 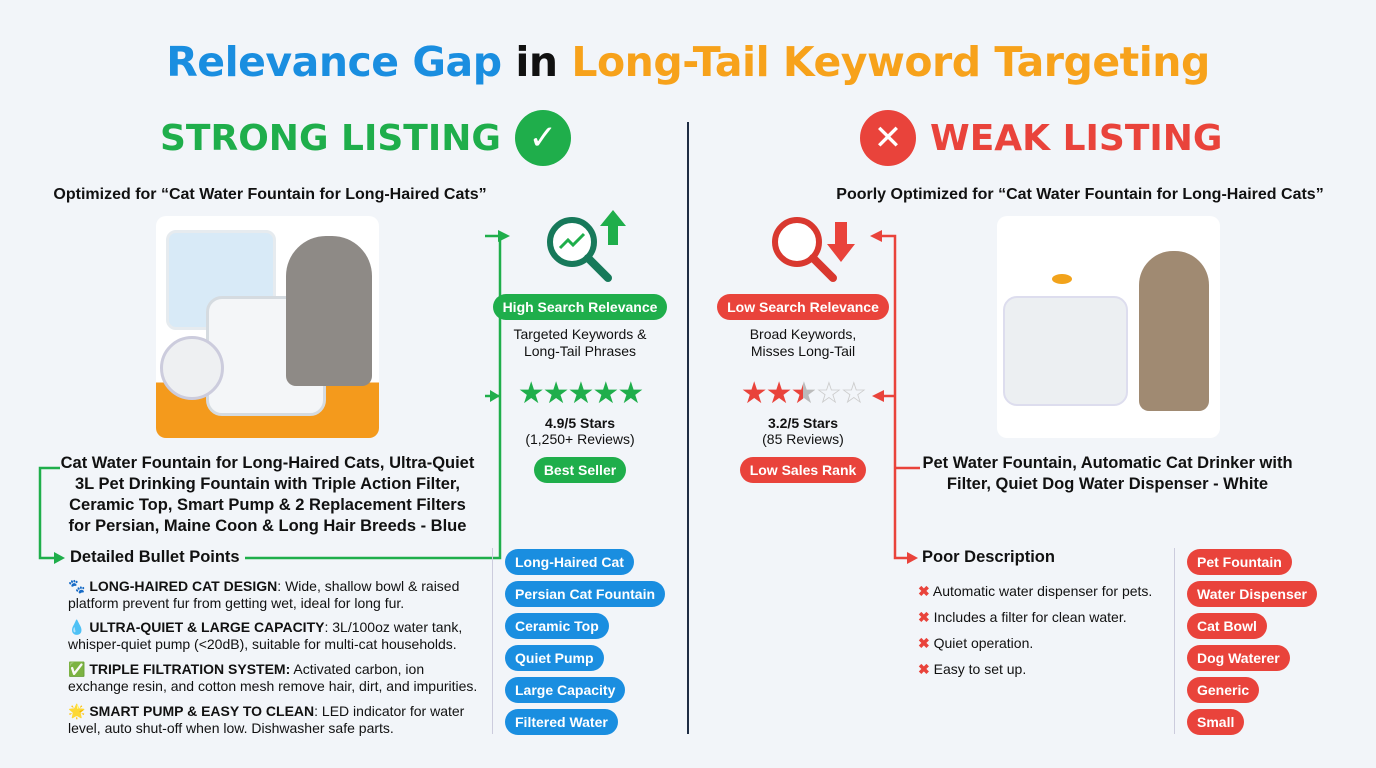 What do you see at coordinates (542, 138) in the screenshot?
I see `check-circle-icon: ✓` at bounding box center [542, 138].